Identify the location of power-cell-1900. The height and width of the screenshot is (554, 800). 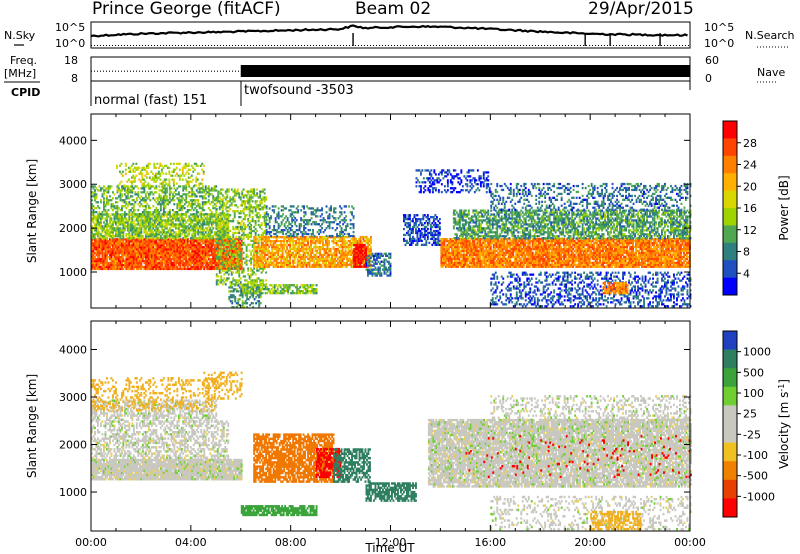
(145, 220).